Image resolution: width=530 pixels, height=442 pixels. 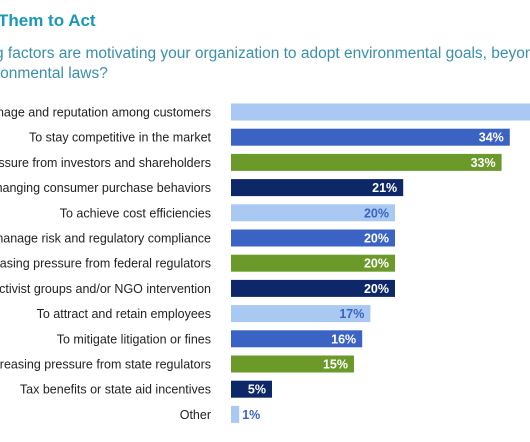 What do you see at coordinates (335, 365) in the screenshot?
I see `value-label: 15%` at bounding box center [335, 365].